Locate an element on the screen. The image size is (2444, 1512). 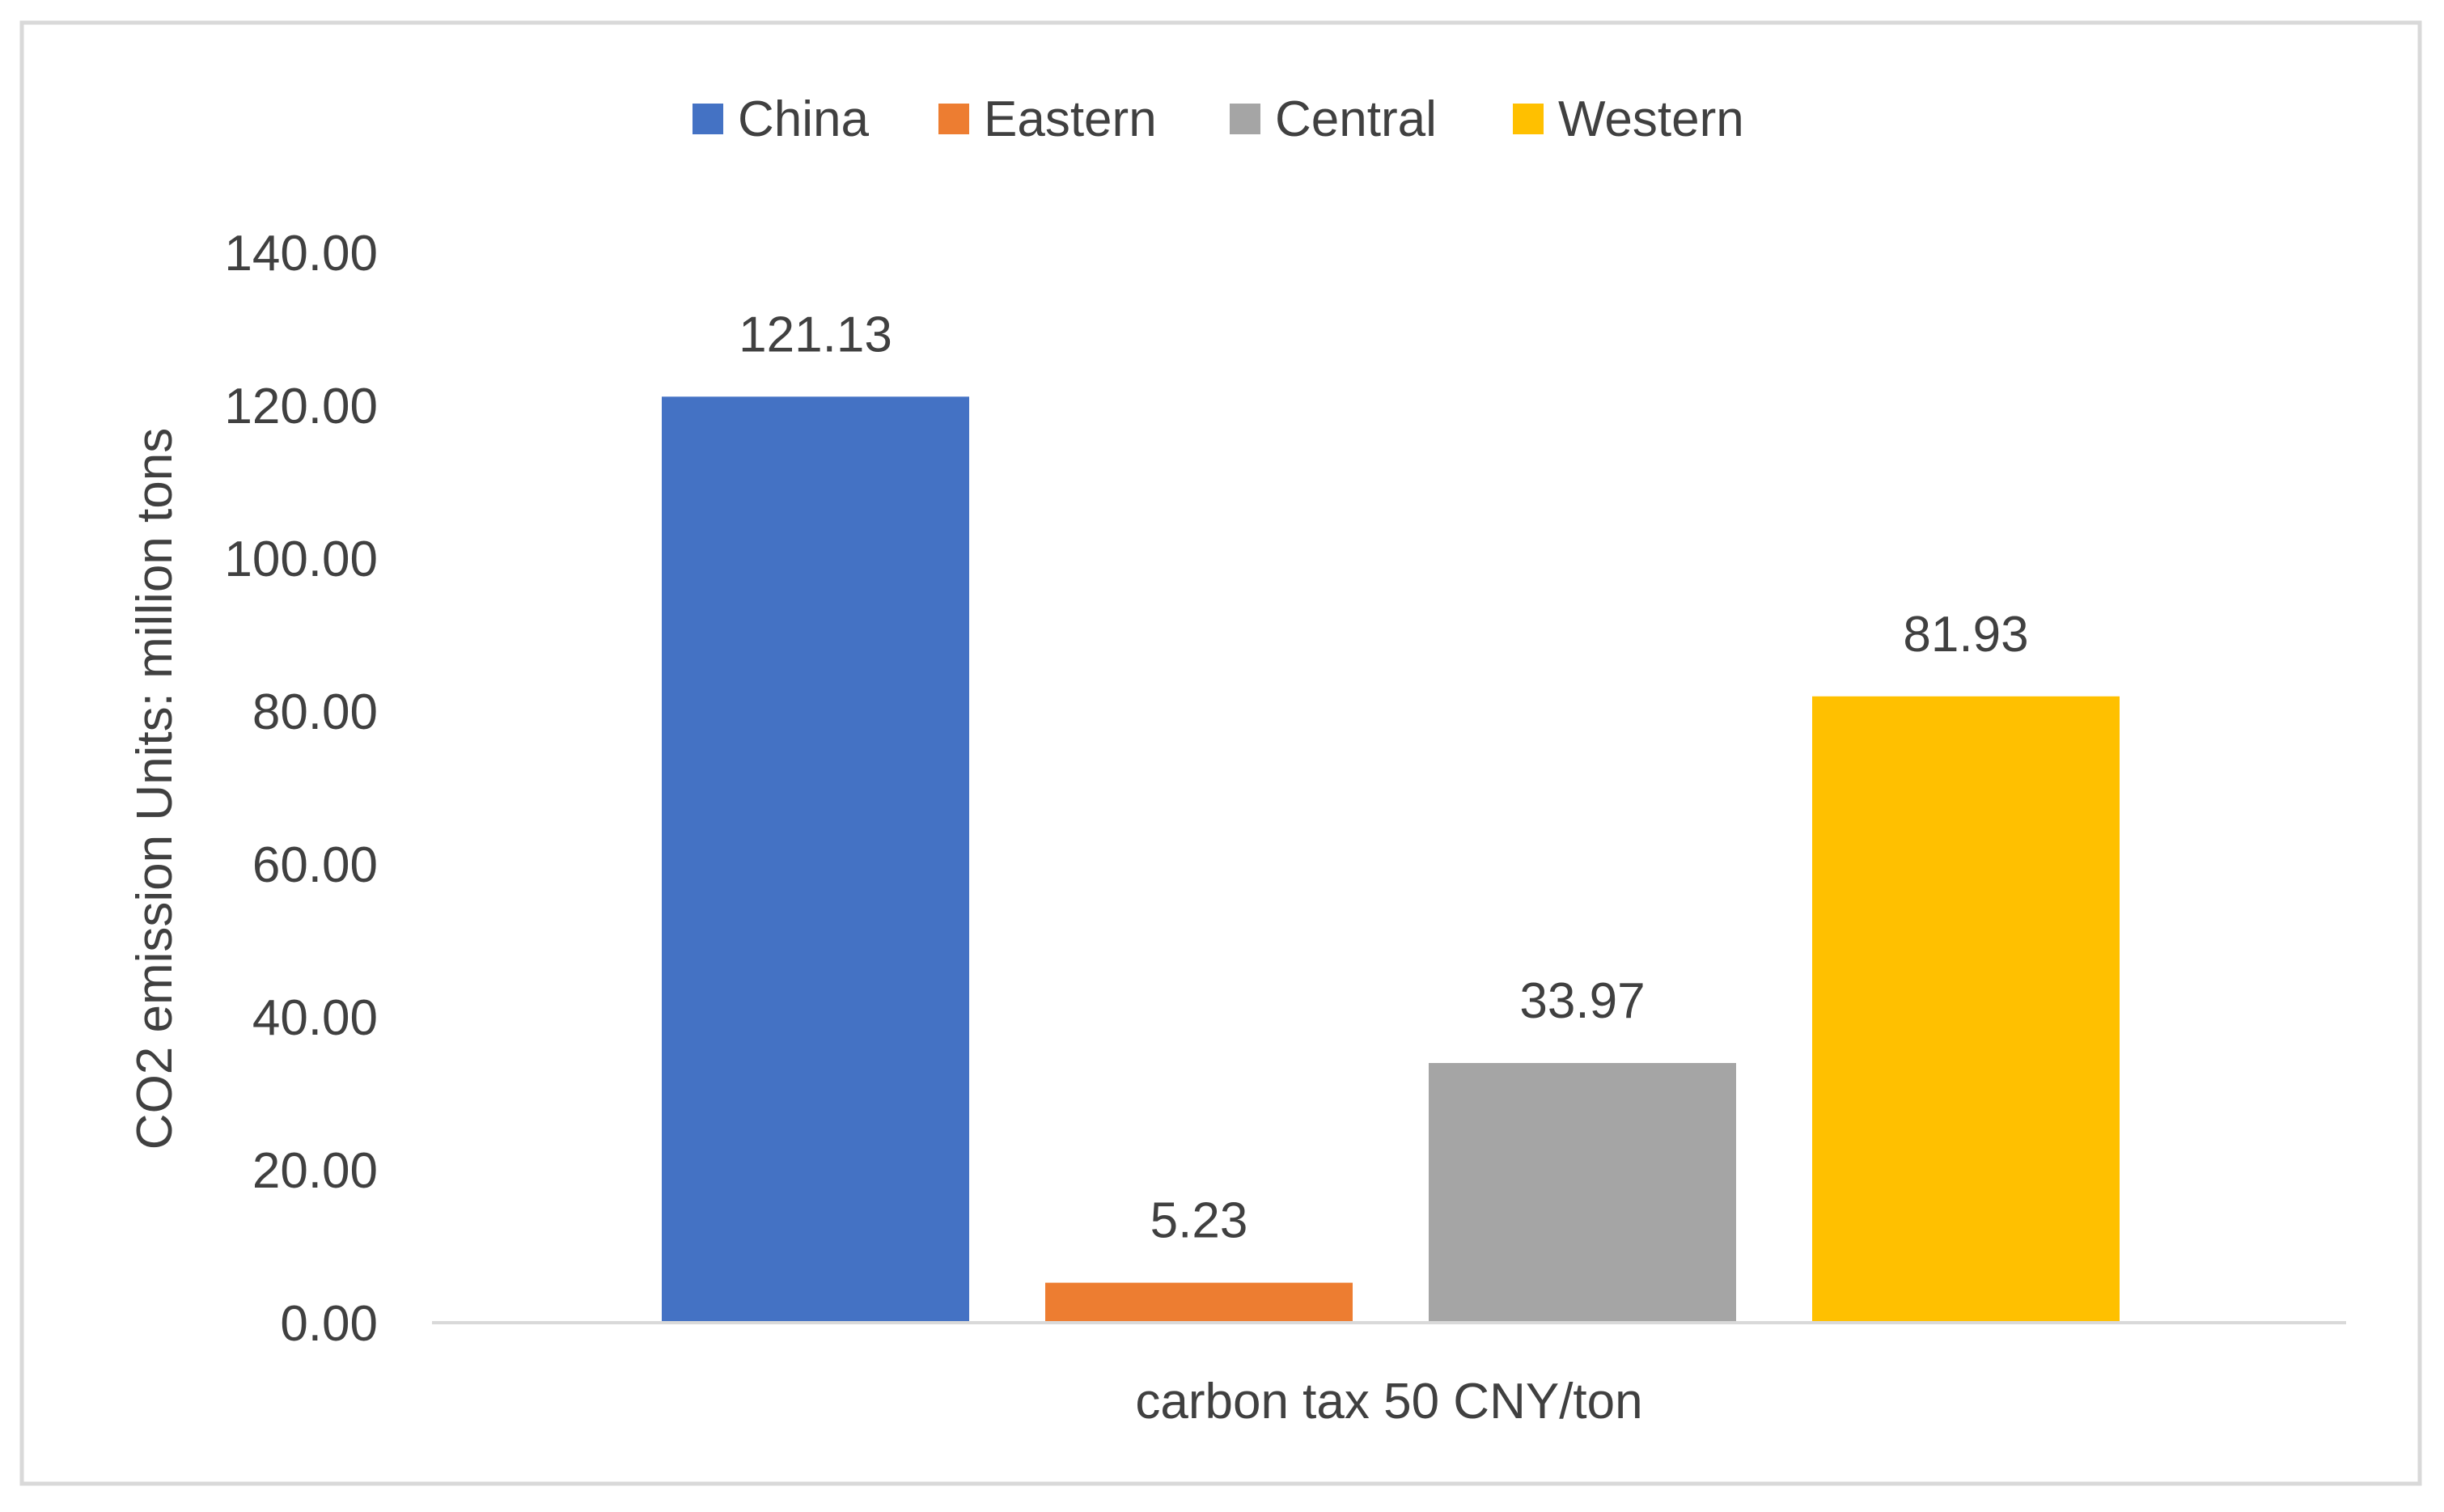
legend: China Eastern Central Western is located at coordinates (1218, 119).